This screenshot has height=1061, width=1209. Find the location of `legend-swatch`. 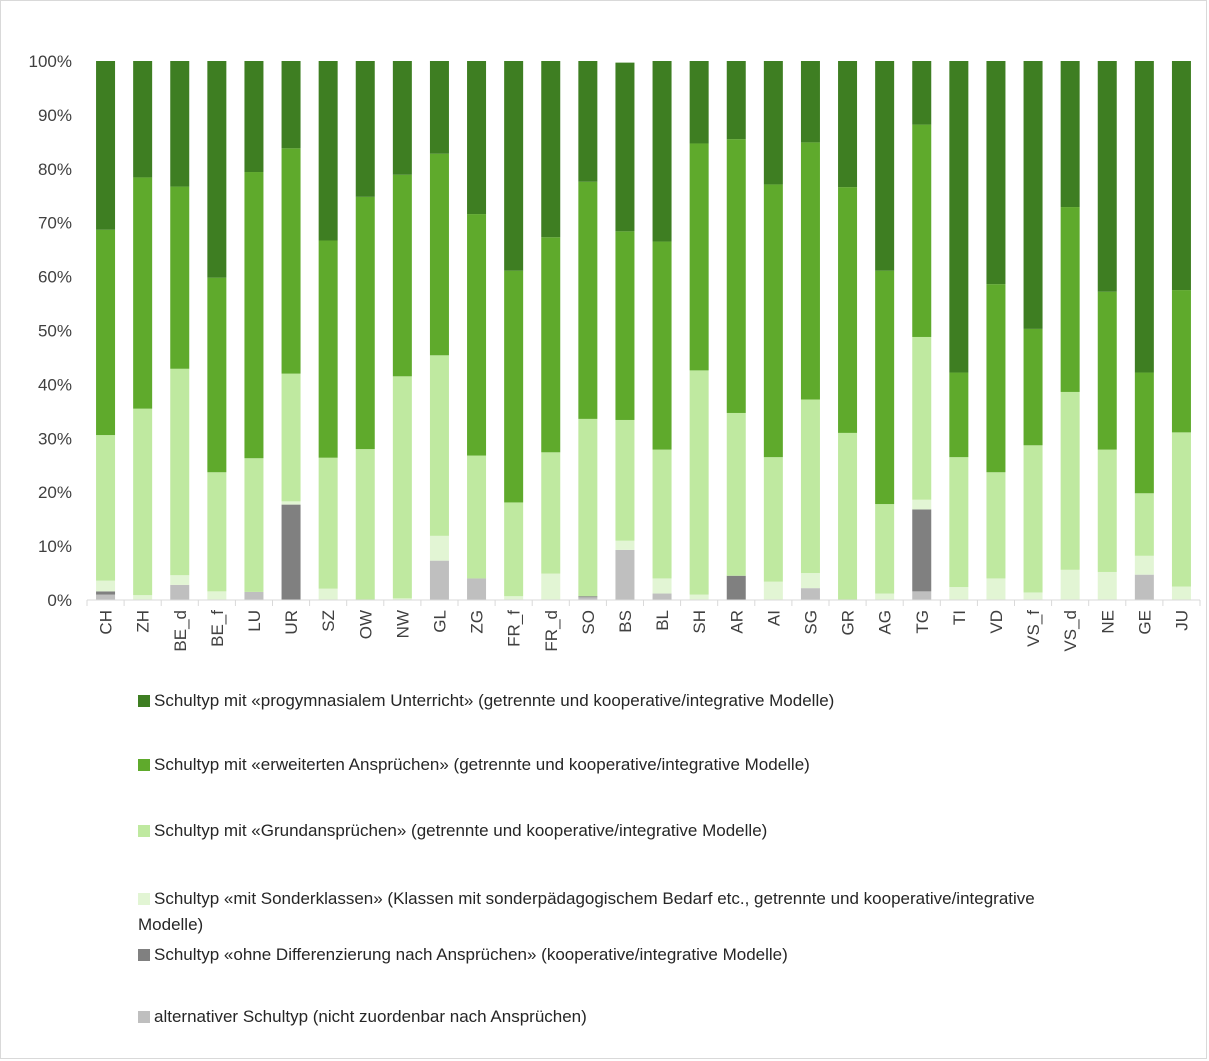

legend-swatch is located at coordinates (144, 955).